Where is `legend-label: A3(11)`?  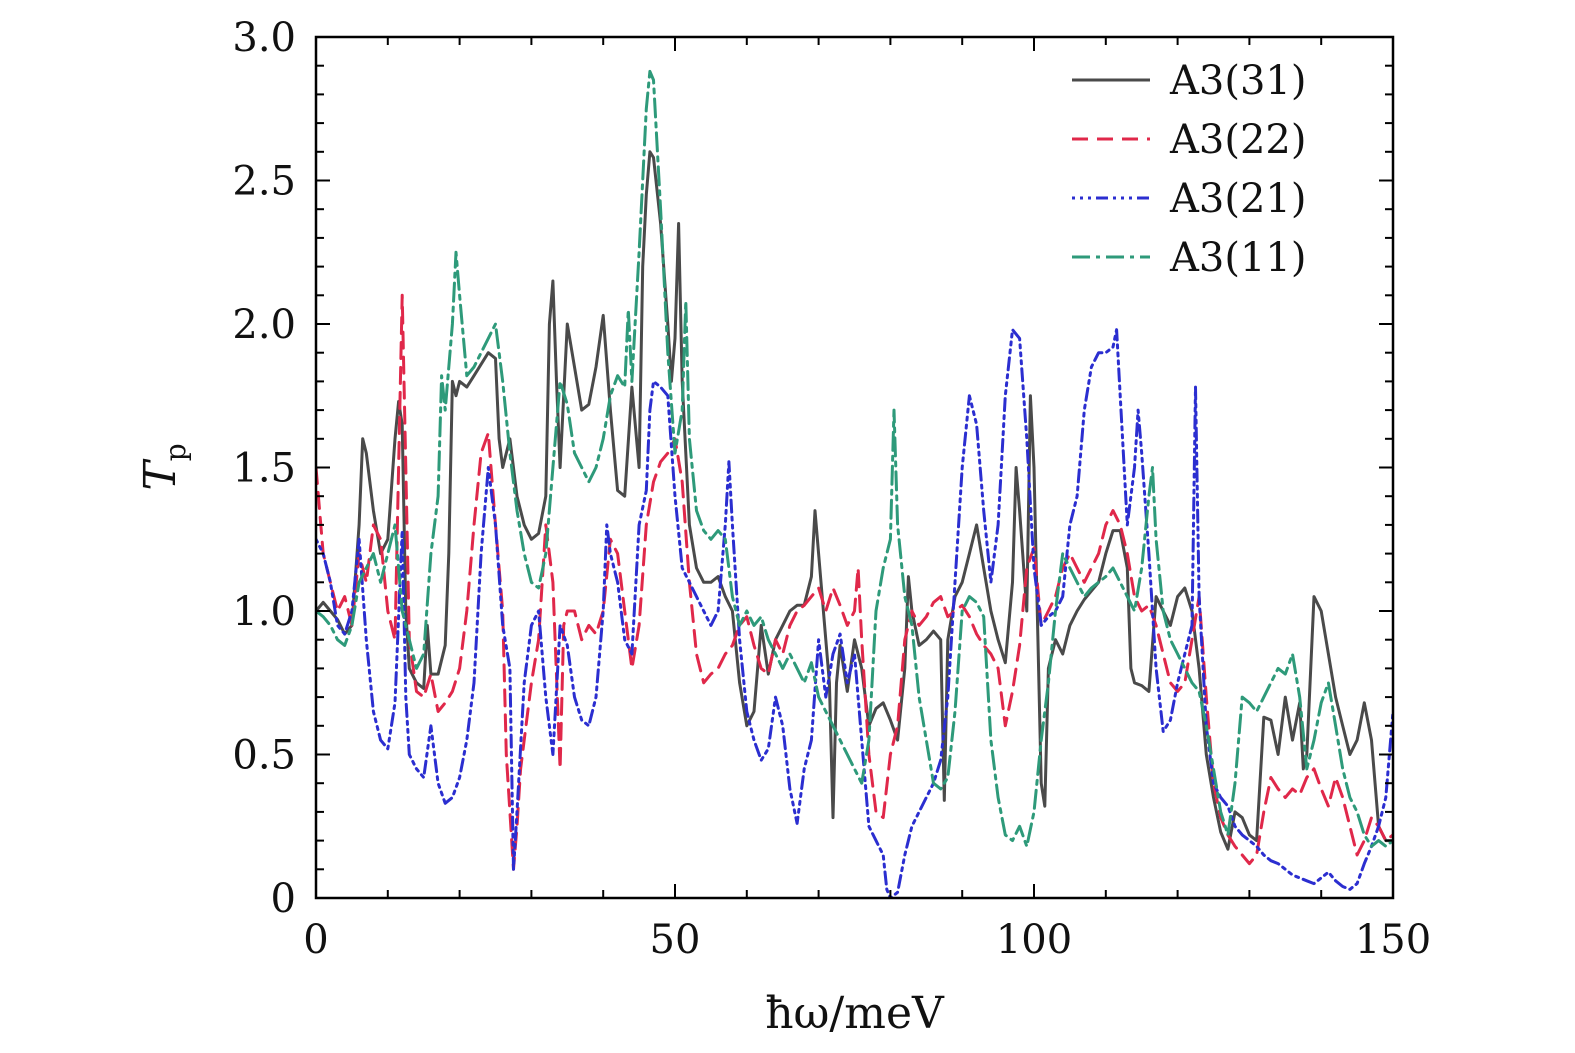
legend-label: A3(11) is located at coordinates (1237, 258).